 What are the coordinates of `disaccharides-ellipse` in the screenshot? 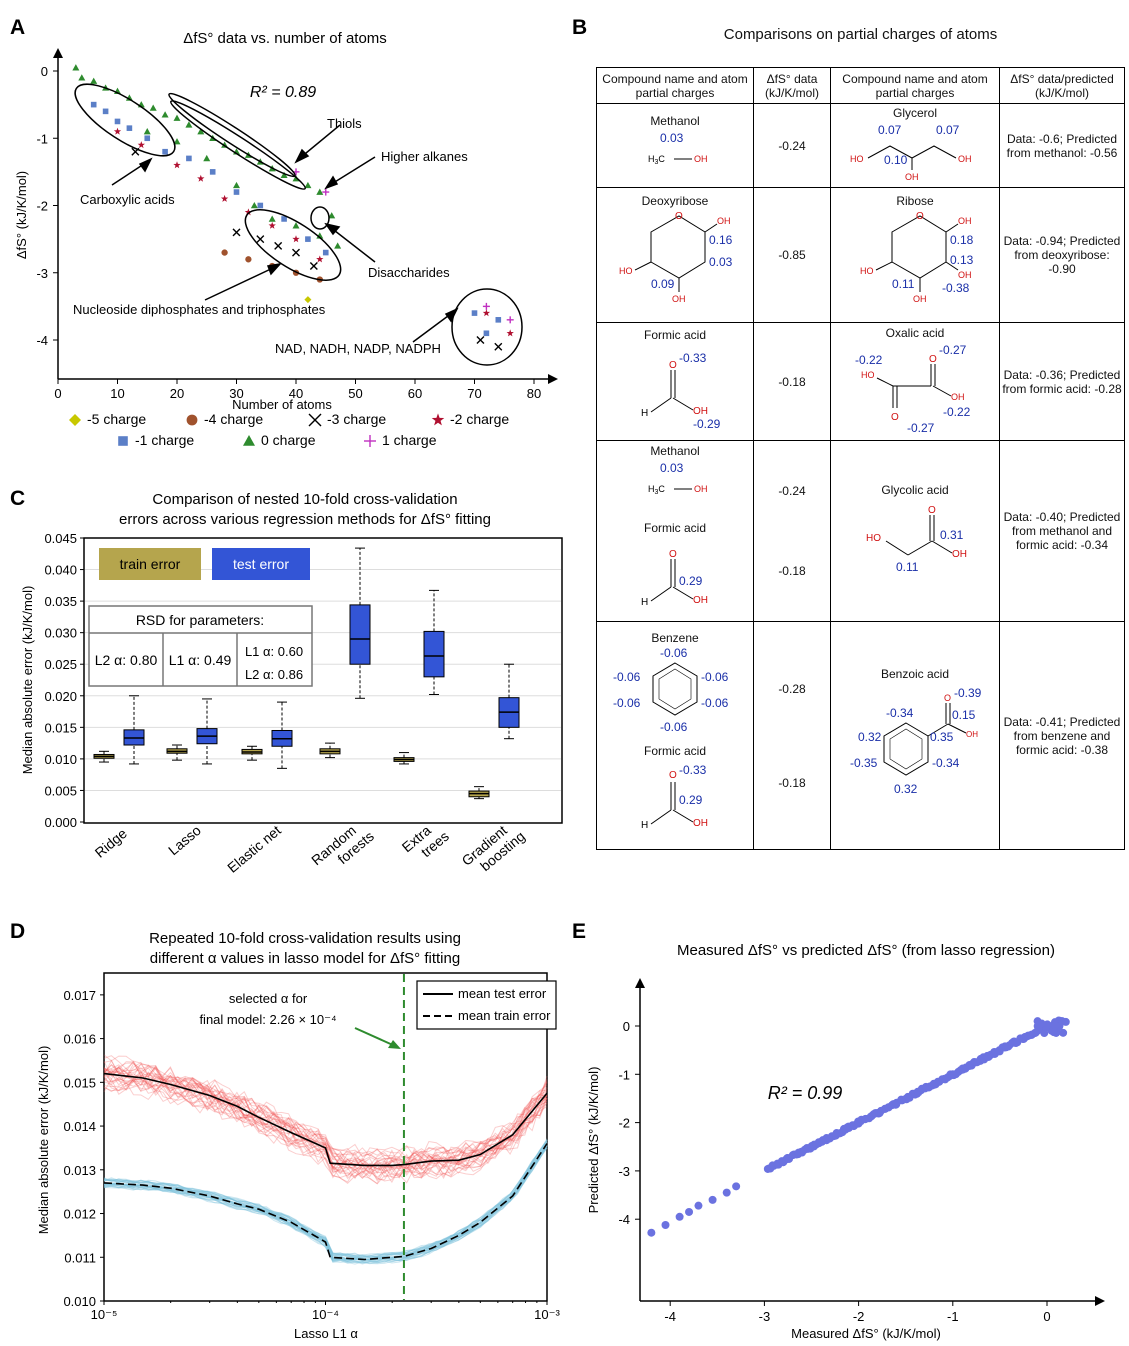 It's located at (320, 218).